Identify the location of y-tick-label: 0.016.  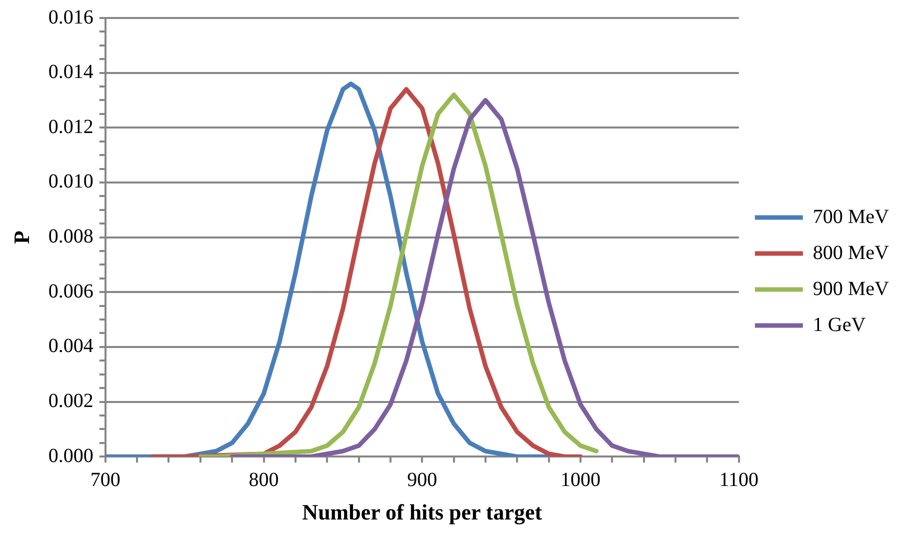
(71, 17).